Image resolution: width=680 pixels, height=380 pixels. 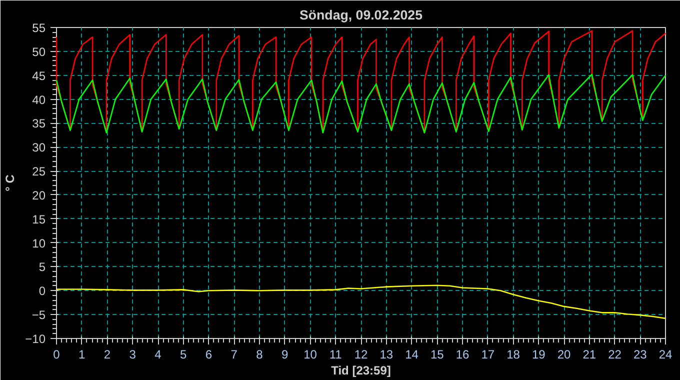 What do you see at coordinates (640, 355) in the screenshot?
I see `x-tick-label: 23` at bounding box center [640, 355].